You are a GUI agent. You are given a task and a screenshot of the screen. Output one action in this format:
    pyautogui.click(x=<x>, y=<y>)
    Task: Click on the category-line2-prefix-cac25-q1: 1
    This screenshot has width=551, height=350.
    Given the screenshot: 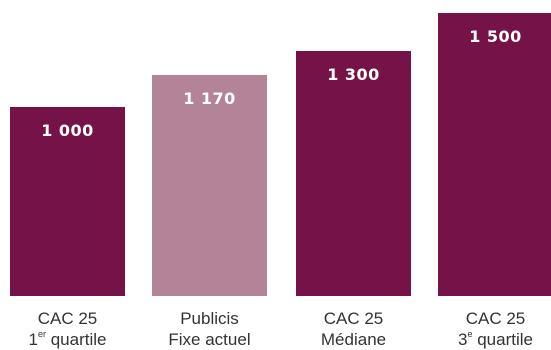 What is the action you would take?
    pyautogui.click(x=33, y=339)
    